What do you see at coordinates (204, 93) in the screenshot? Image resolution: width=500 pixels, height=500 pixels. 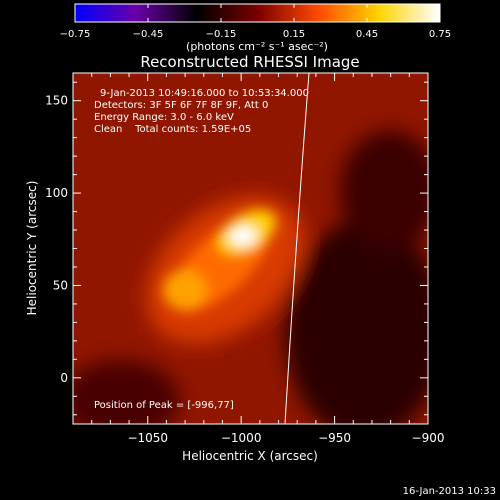 I see `annotation-time-range: 9-Jan-2013 10:49:16.000 to 10:53:34.000` at bounding box center [204, 93].